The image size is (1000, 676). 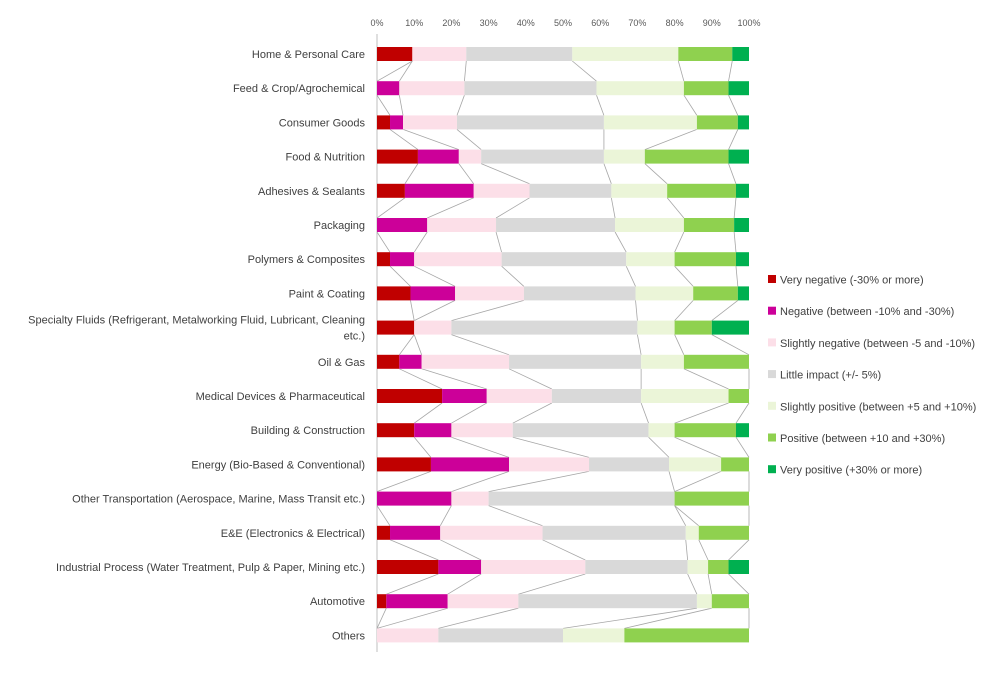 What do you see at coordinates (600, 23) in the screenshot?
I see `x-tick-label: 60%` at bounding box center [600, 23].